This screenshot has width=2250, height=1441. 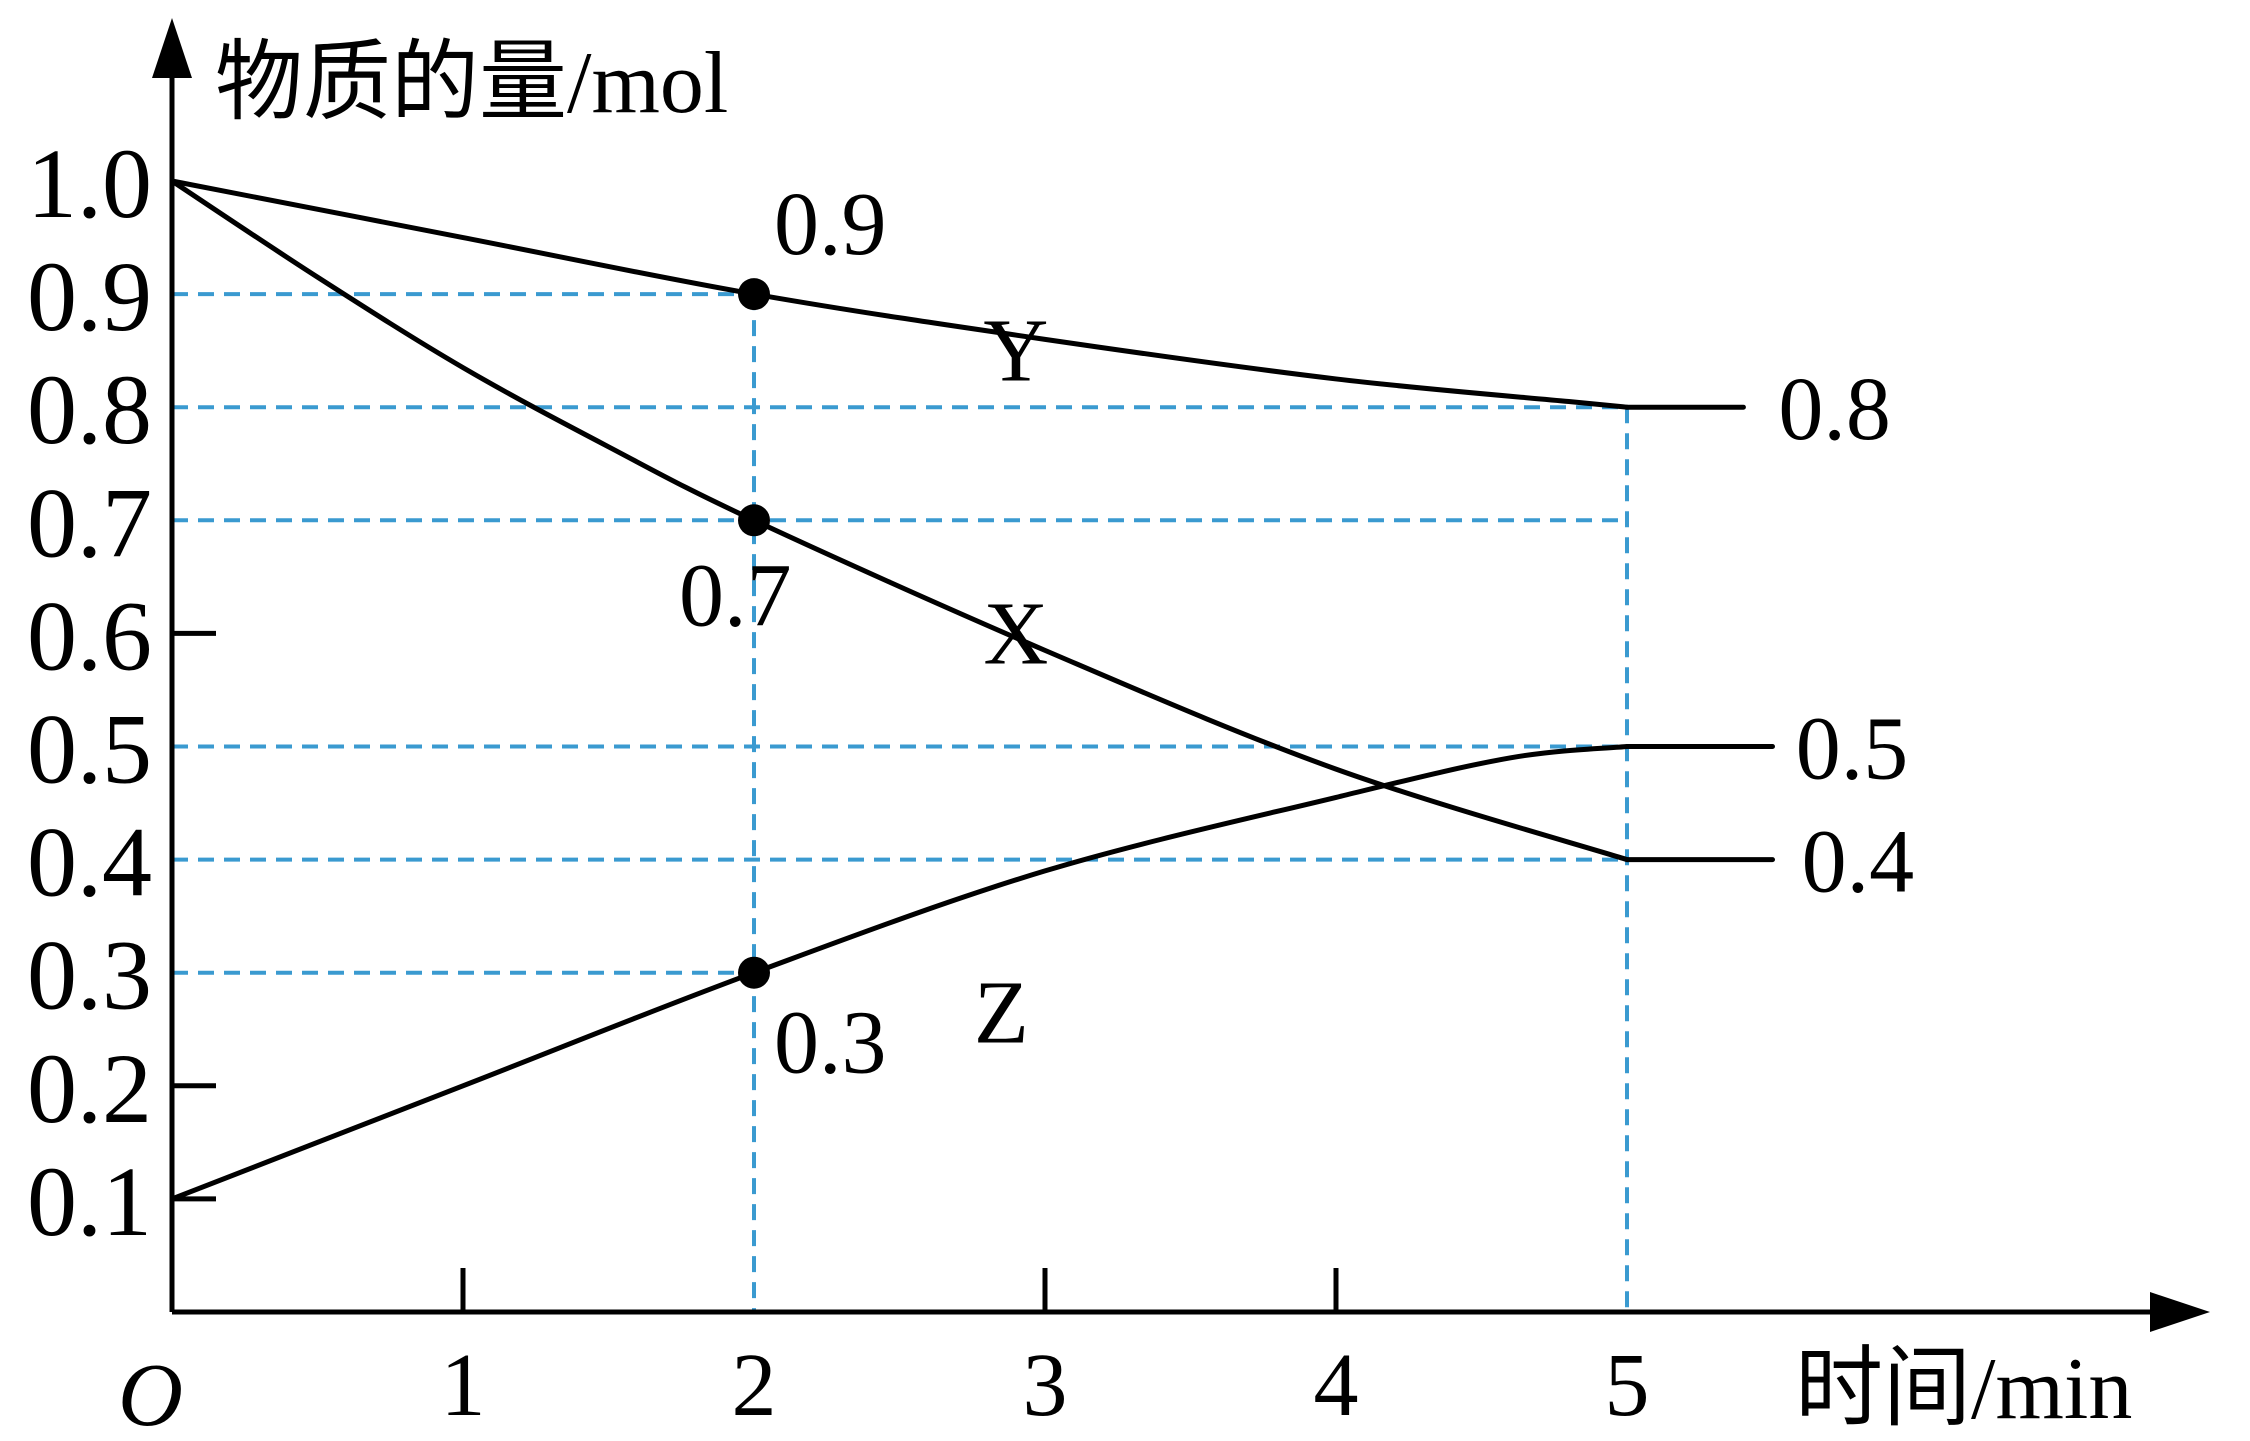 I want to click on y-tick-label: 0.4, so click(x=89, y=862).